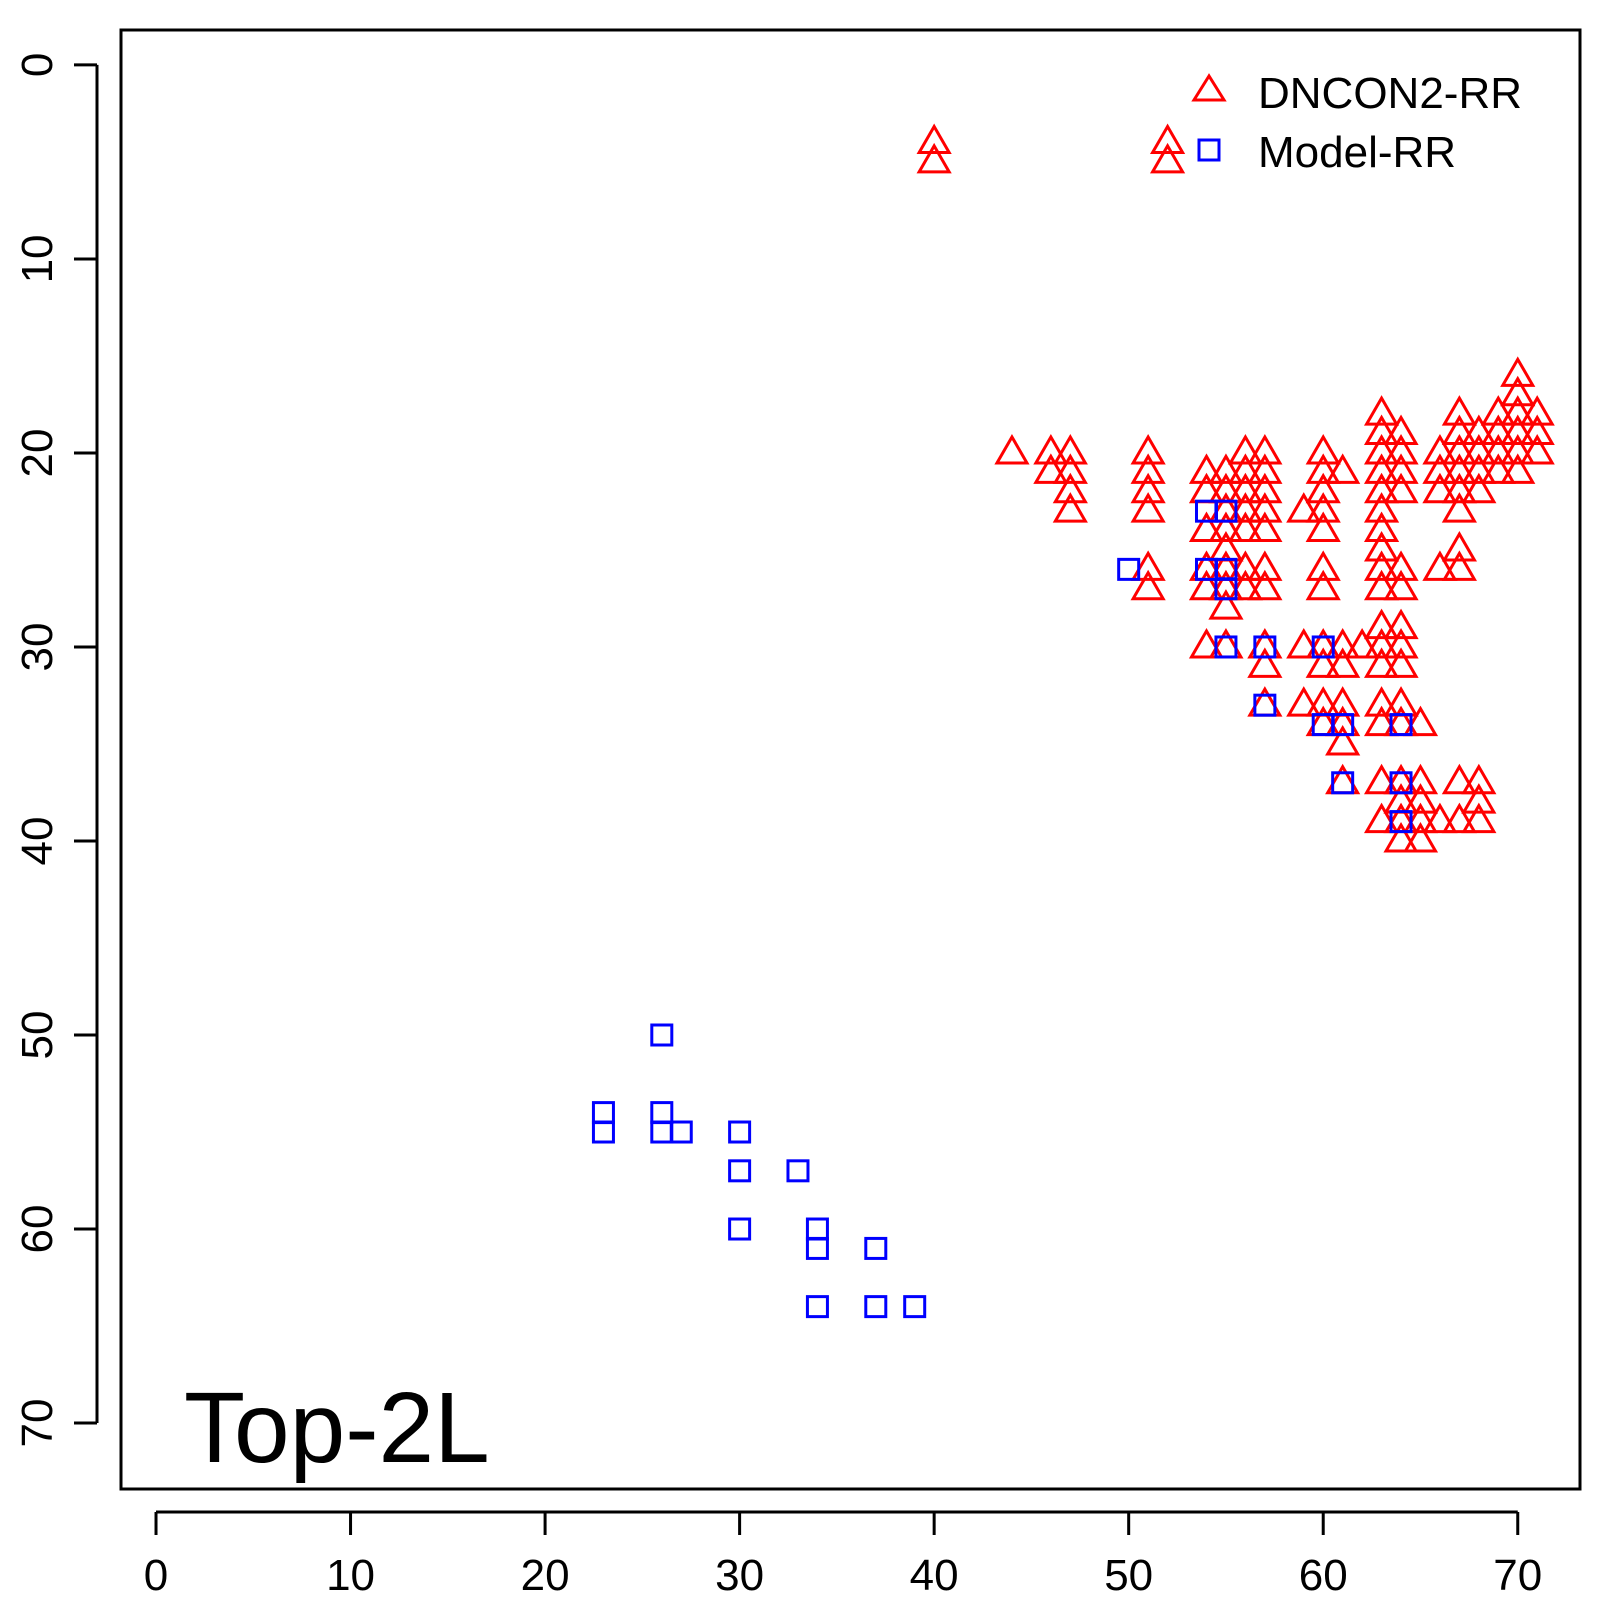 This screenshot has height=1600, width=1600. Describe the element at coordinates (37, 452) in the screenshot. I see `y-tick-label: 20` at that location.